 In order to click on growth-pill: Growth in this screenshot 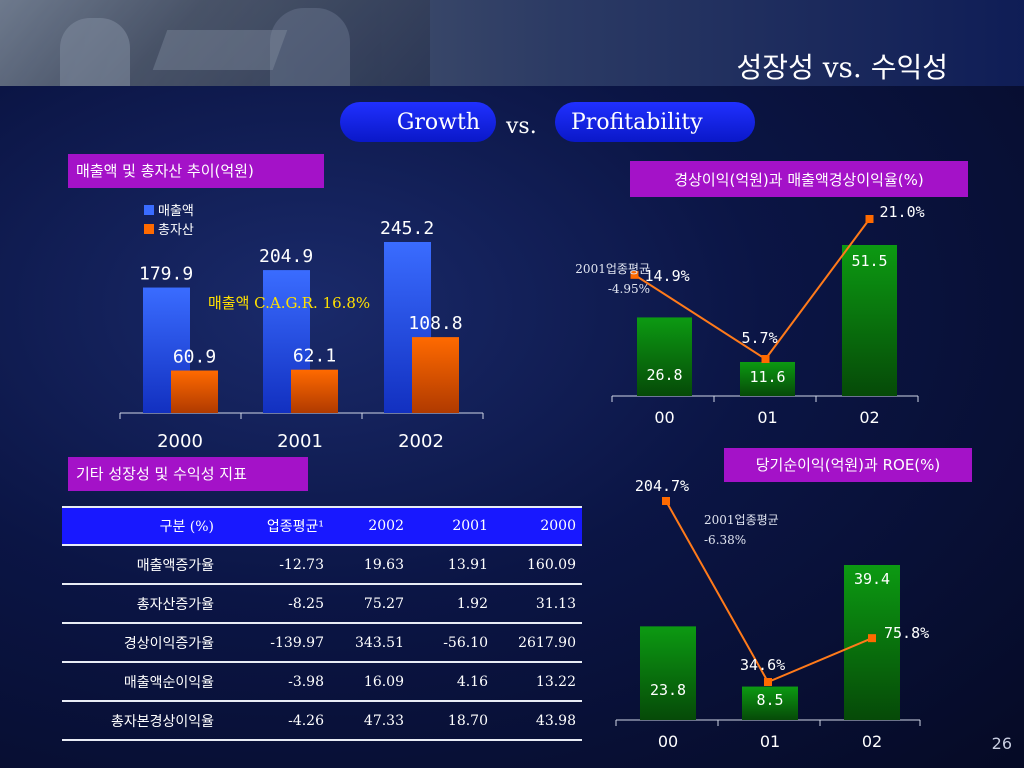, I will do `click(418, 122)`.